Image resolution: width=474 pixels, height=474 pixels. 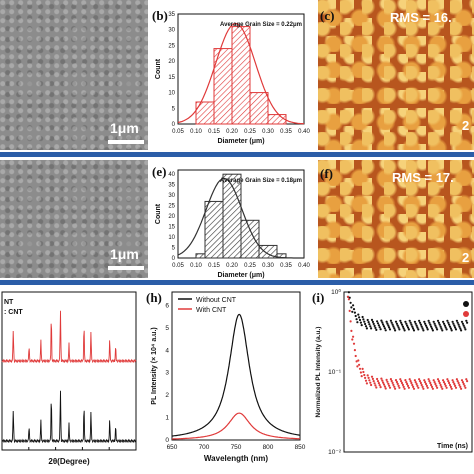 I want to click on y-tick-label: 10⁰, so click(x=336, y=292).